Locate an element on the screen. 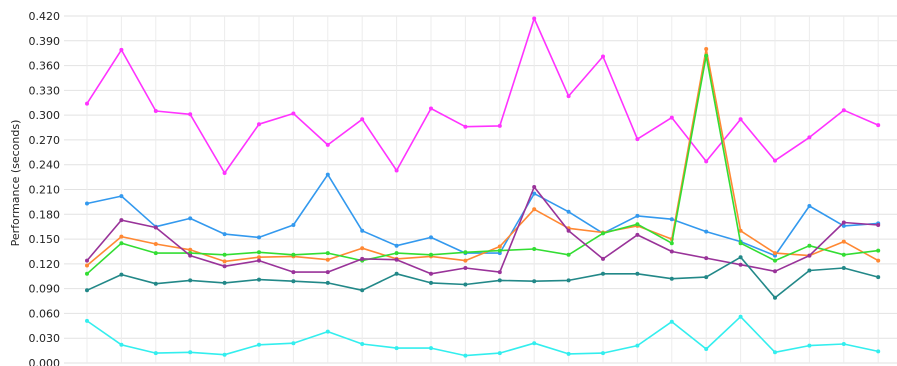 This screenshot has height=366, width=897. y-tick-label: 0.120 is located at coordinates (45, 264).